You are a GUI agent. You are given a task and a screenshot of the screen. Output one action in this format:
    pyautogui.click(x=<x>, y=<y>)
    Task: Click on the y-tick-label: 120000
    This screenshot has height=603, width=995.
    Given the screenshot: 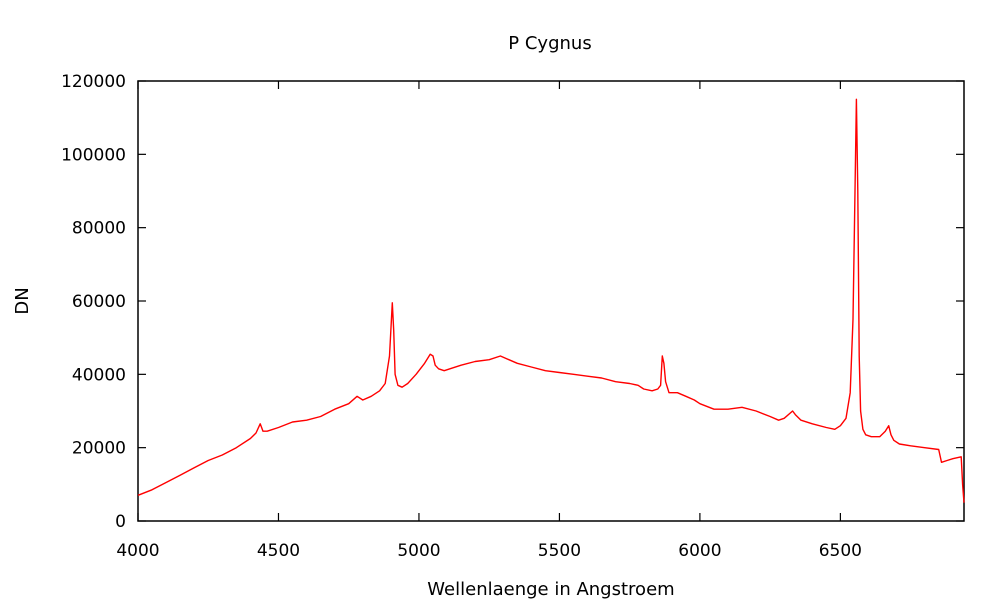 What is the action you would take?
    pyautogui.click(x=93, y=82)
    